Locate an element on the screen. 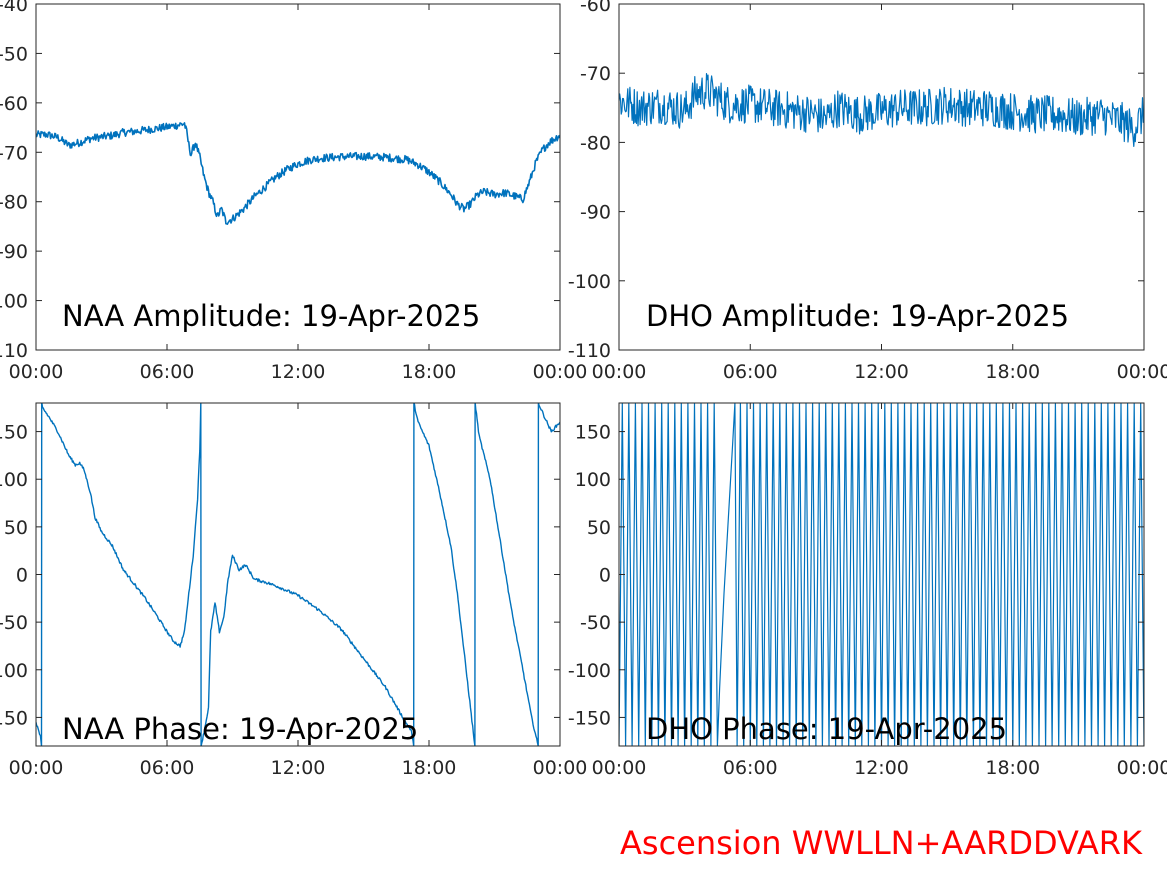 This screenshot has height=875, width=1167. panel-title: NAA Phase: 19-Apr-2025 is located at coordinates (240, 729).